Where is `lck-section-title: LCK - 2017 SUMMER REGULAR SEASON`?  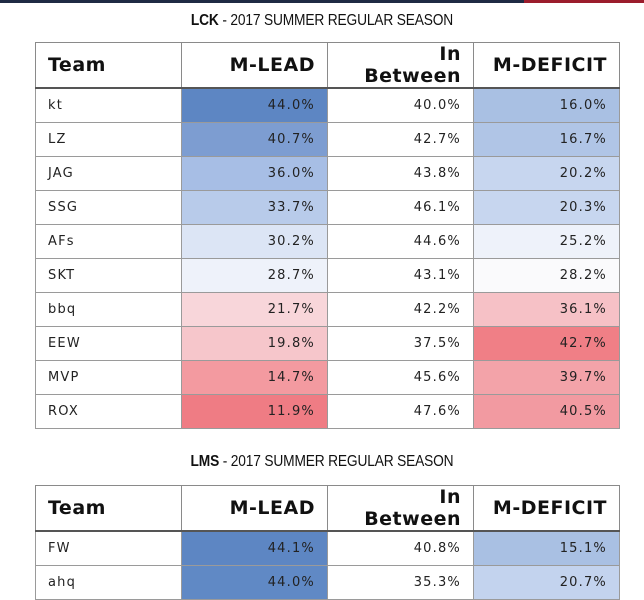
lck-section-title: LCK - 2017 SUMMER REGULAR SEASON is located at coordinates (322, 21).